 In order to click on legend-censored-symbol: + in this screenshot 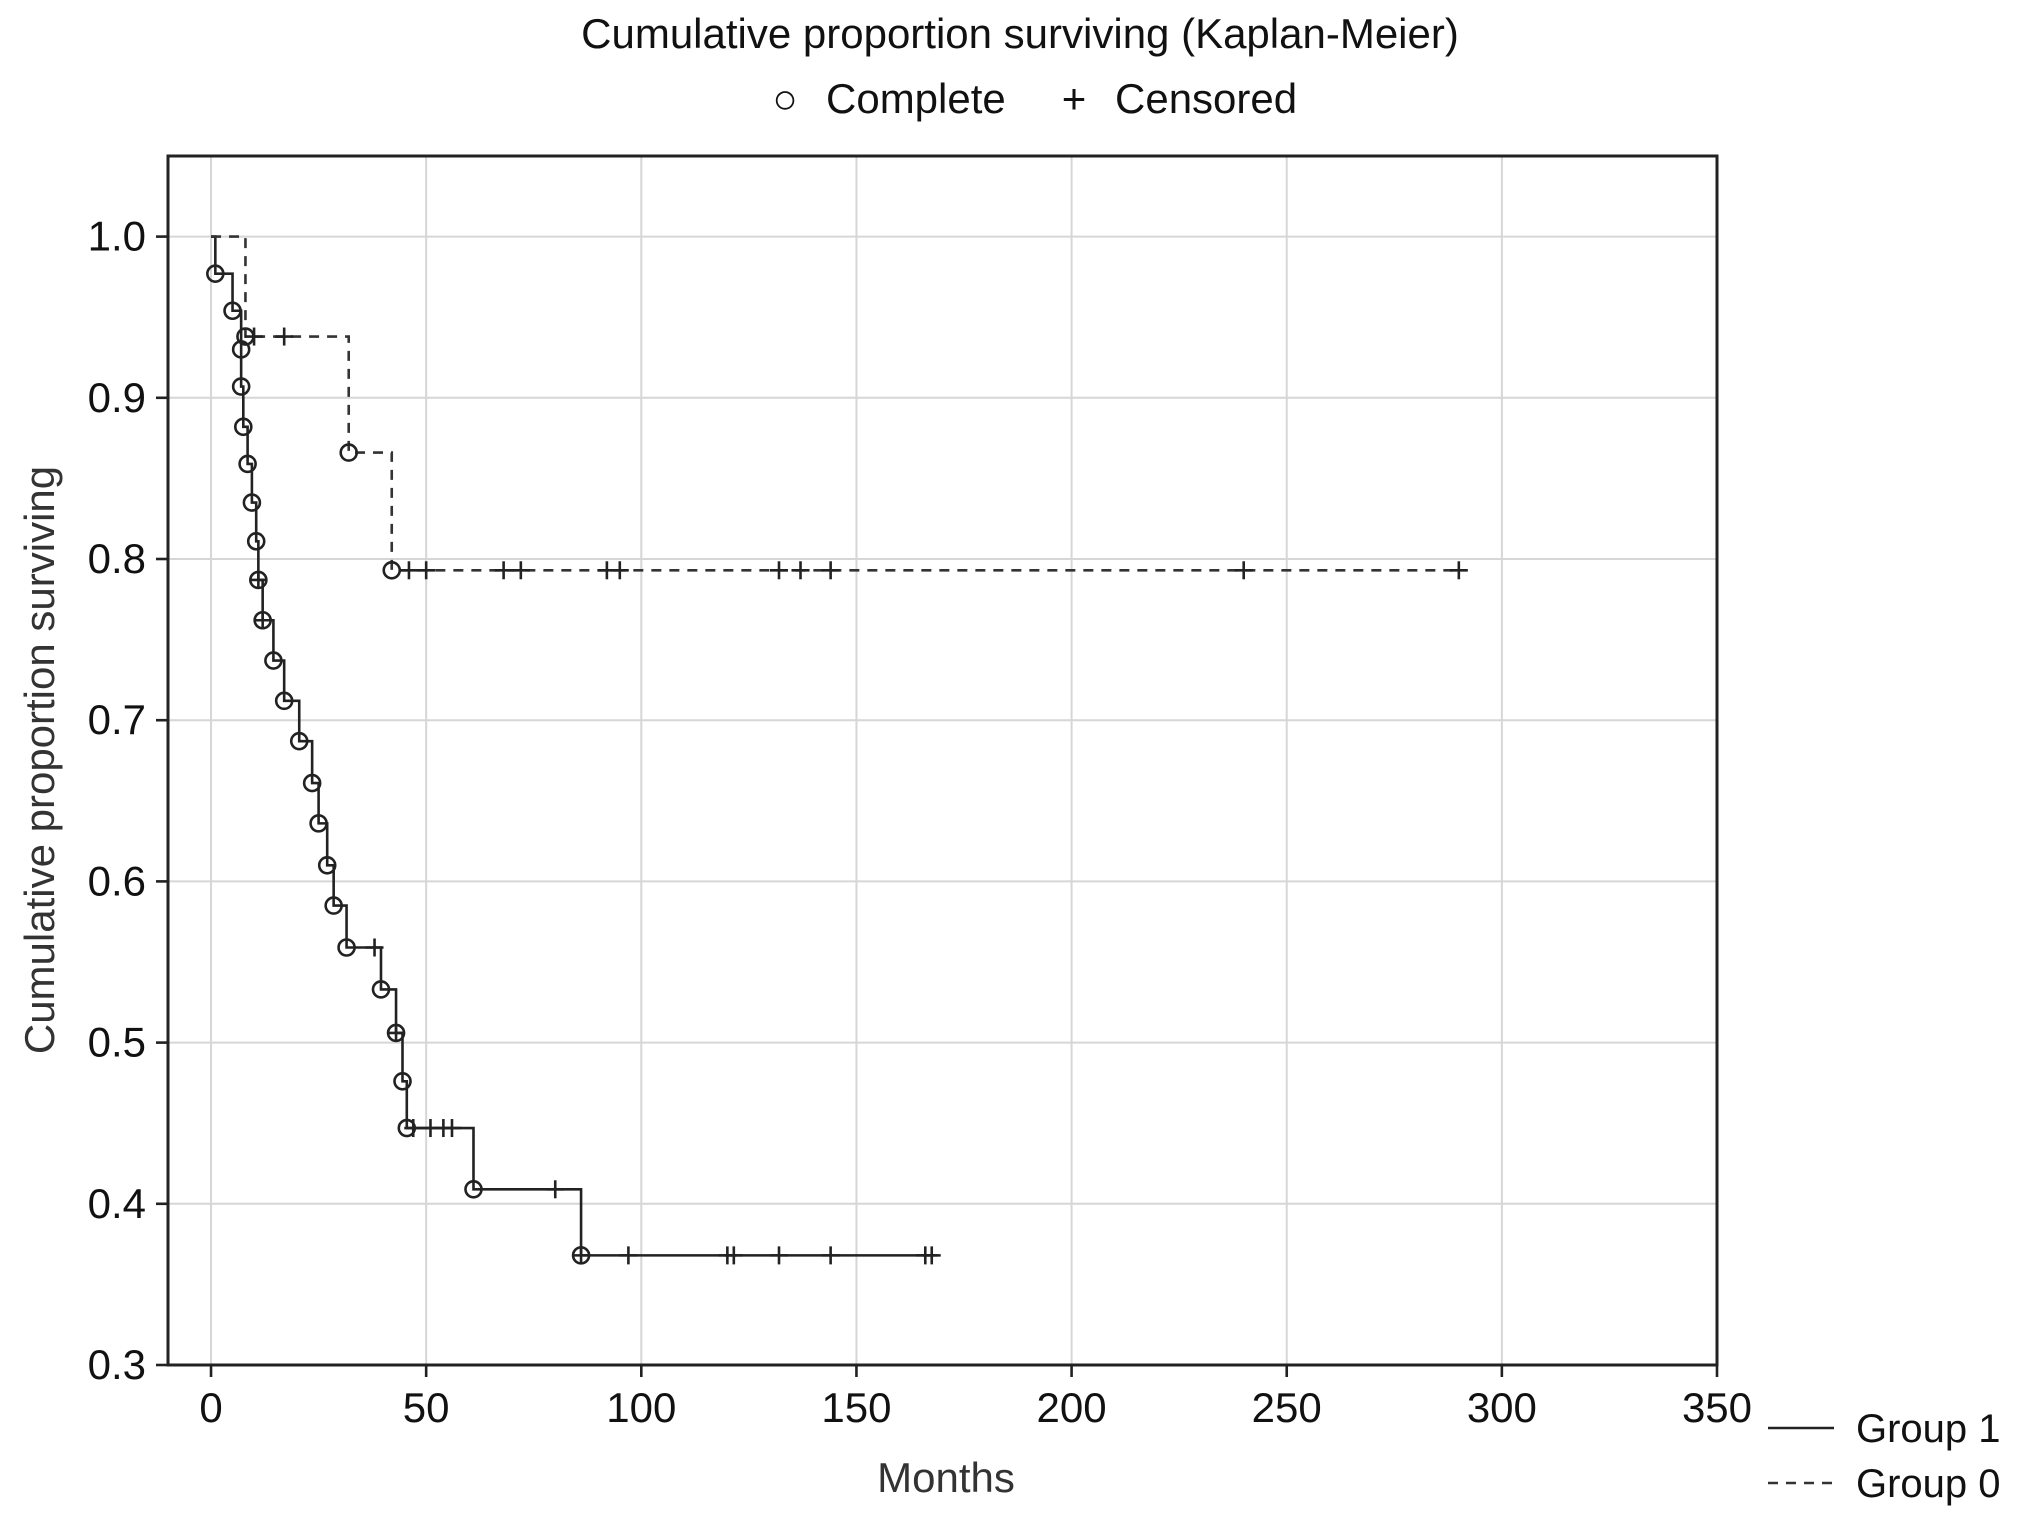, I will do `click(1074, 98)`.